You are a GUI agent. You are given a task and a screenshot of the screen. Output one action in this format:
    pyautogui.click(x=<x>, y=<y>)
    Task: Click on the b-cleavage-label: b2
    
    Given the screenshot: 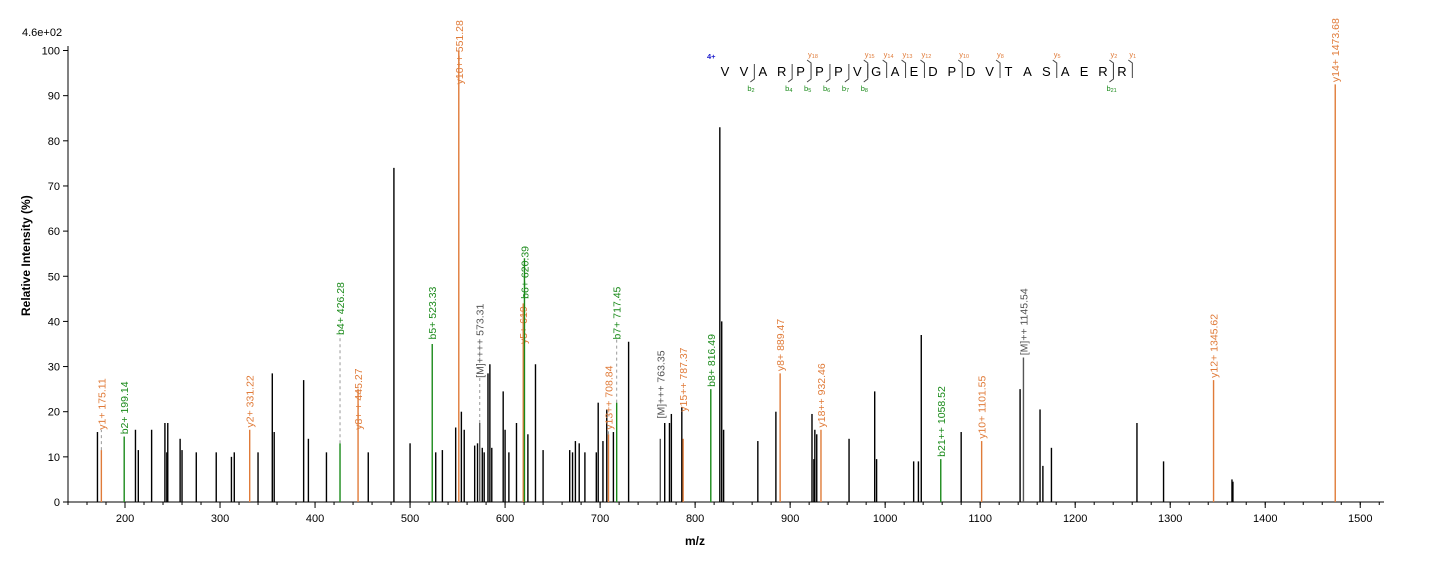 What is the action you would take?
    pyautogui.click(x=750, y=89)
    